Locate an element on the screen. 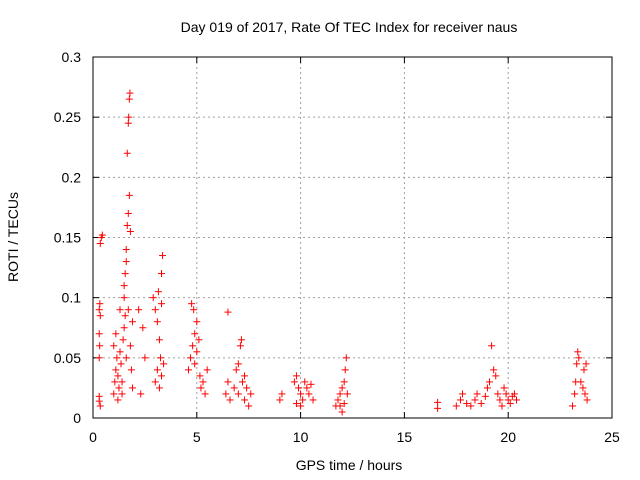 The height and width of the screenshot is (480, 640). y-tick-label: 0.3 is located at coordinates (72, 57).